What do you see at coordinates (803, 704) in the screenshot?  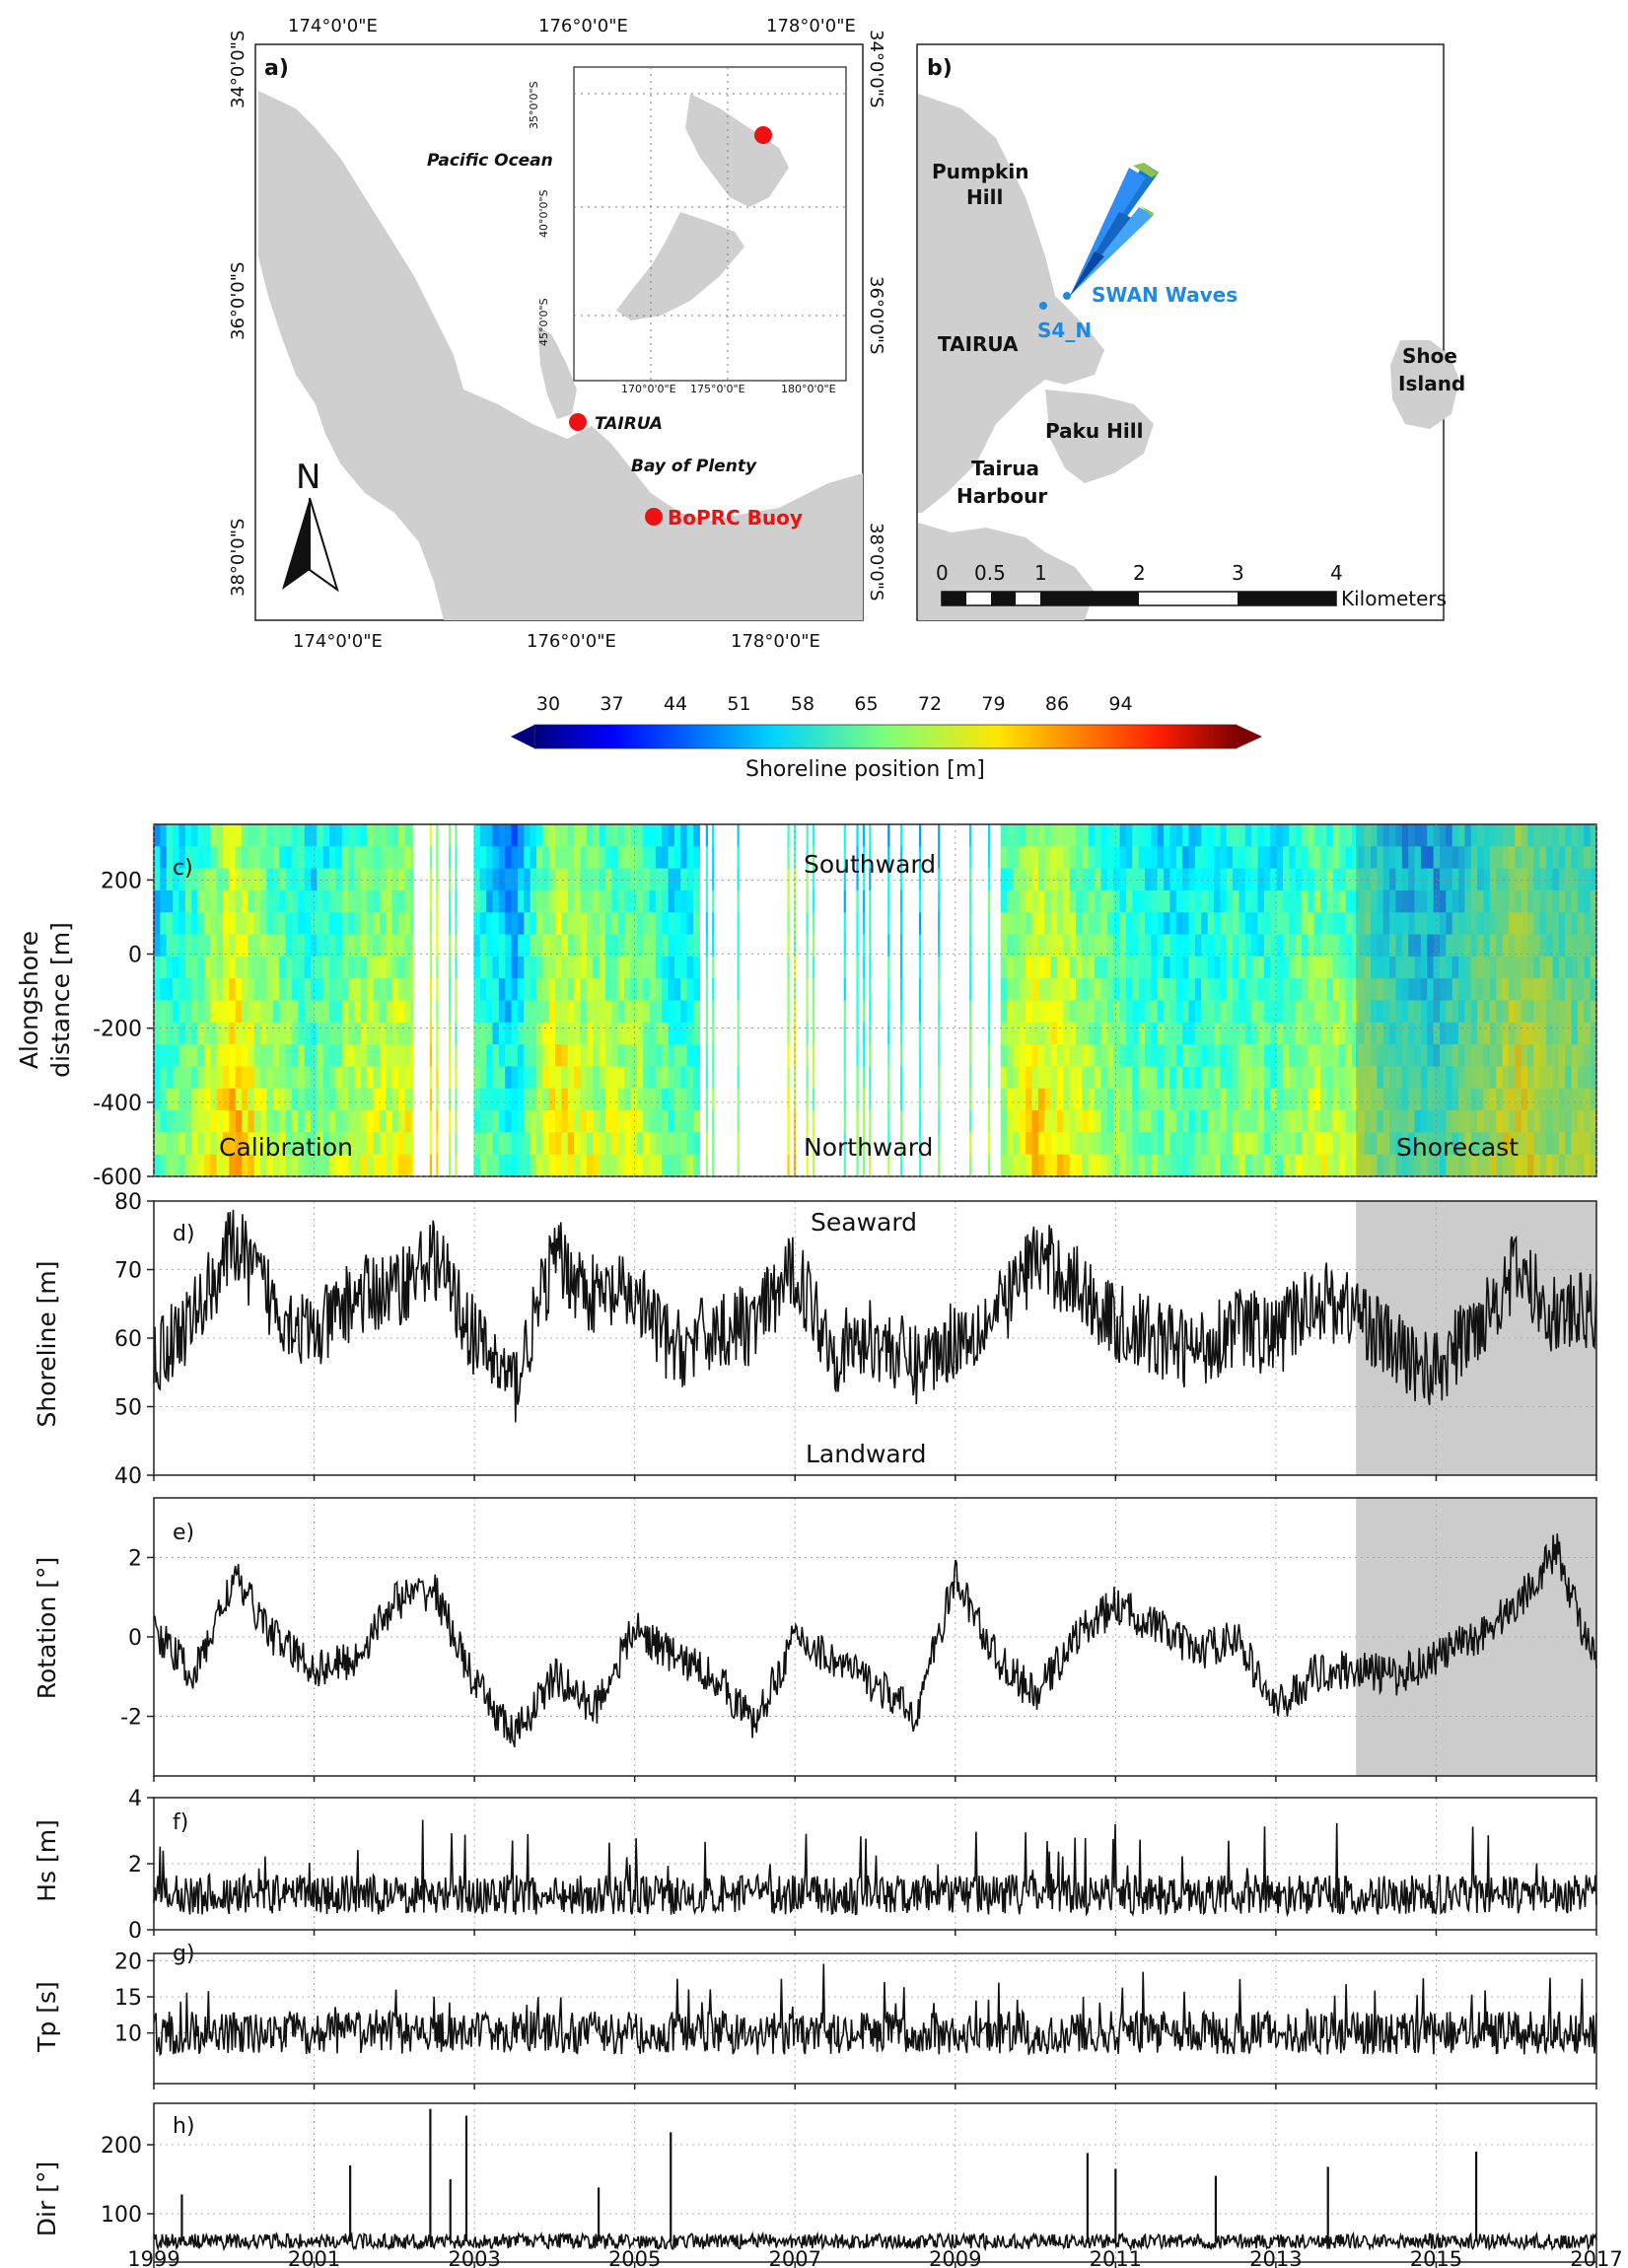 I see `colorbar-tick: 58` at bounding box center [803, 704].